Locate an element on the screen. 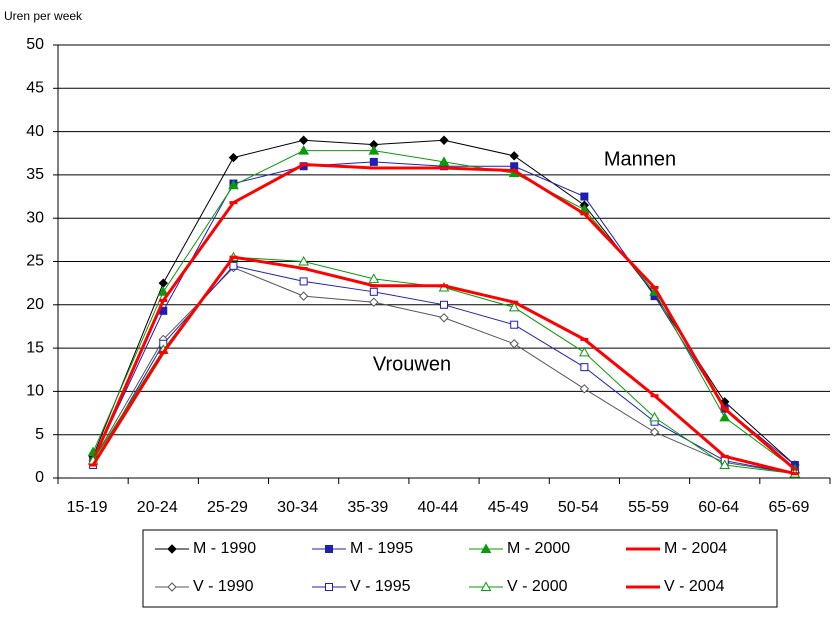 The height and width of the screenshot is (618, 835). y-tick-label: 20 is located at coordinates (35, 304).